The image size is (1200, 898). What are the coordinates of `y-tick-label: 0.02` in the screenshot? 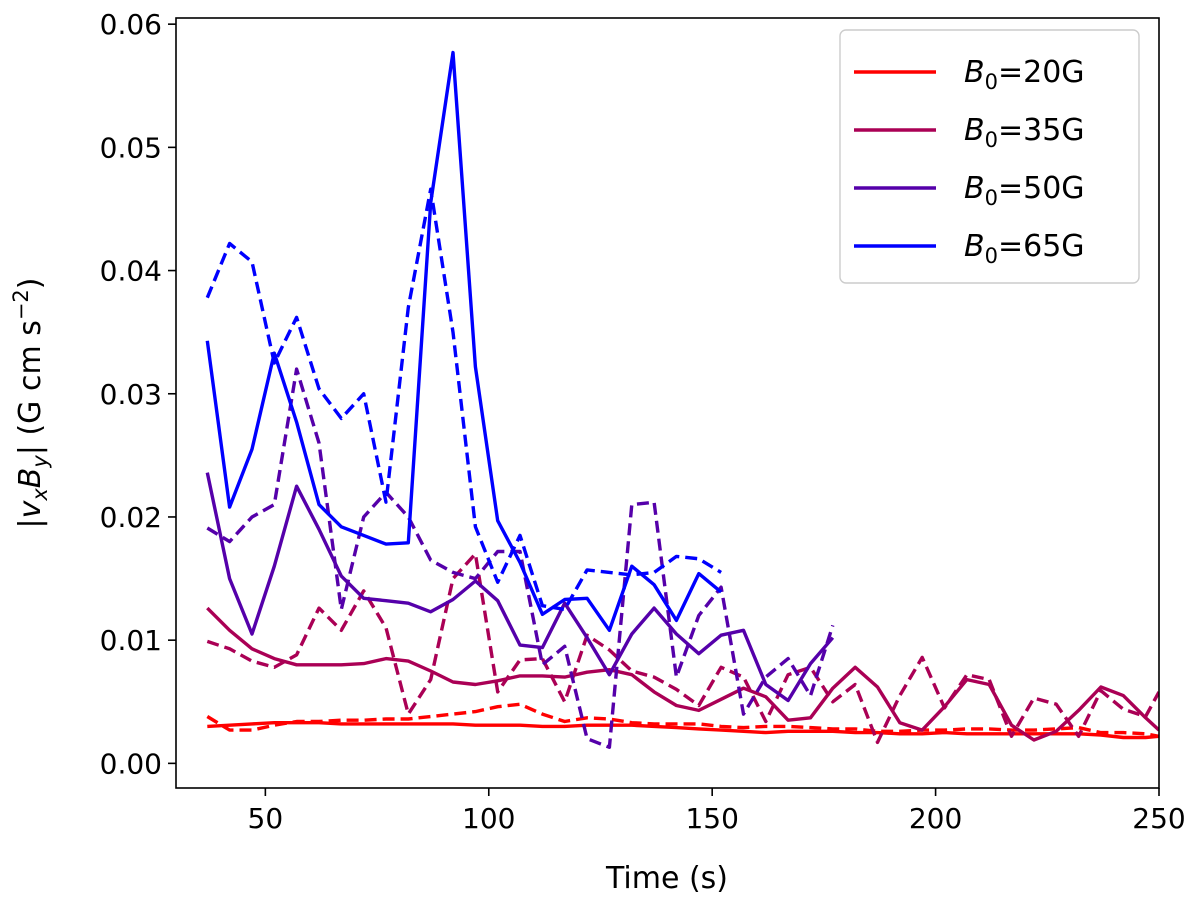 It's located at (131, 517).